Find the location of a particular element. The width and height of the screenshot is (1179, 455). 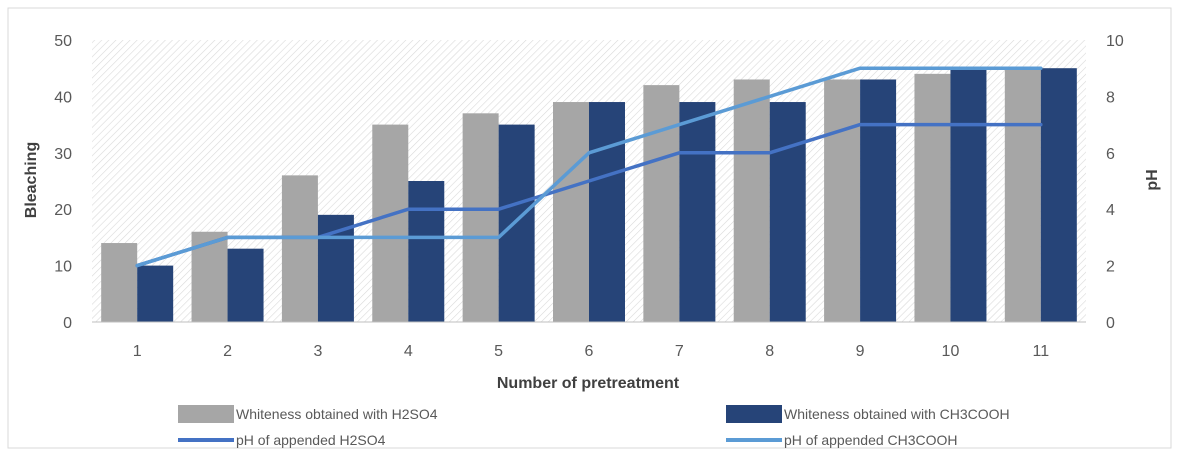

y-tick-label: 30 is located at coordinates (63, 154).